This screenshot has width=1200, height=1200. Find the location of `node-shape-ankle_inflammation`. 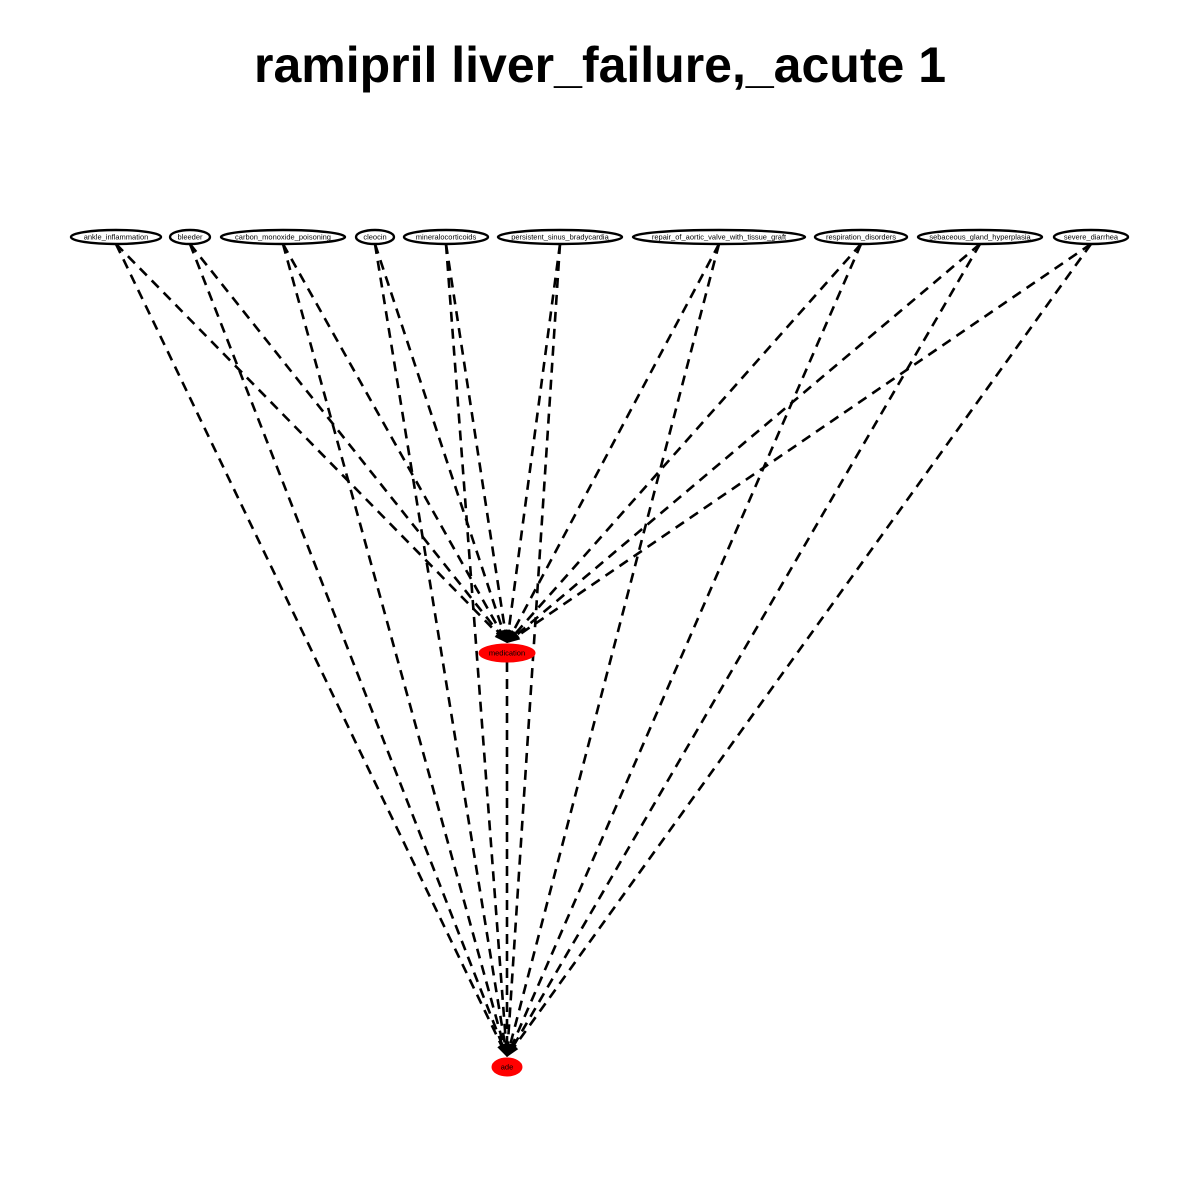

node-shape-ankle_inflammation is located at coordinates (116, 237).